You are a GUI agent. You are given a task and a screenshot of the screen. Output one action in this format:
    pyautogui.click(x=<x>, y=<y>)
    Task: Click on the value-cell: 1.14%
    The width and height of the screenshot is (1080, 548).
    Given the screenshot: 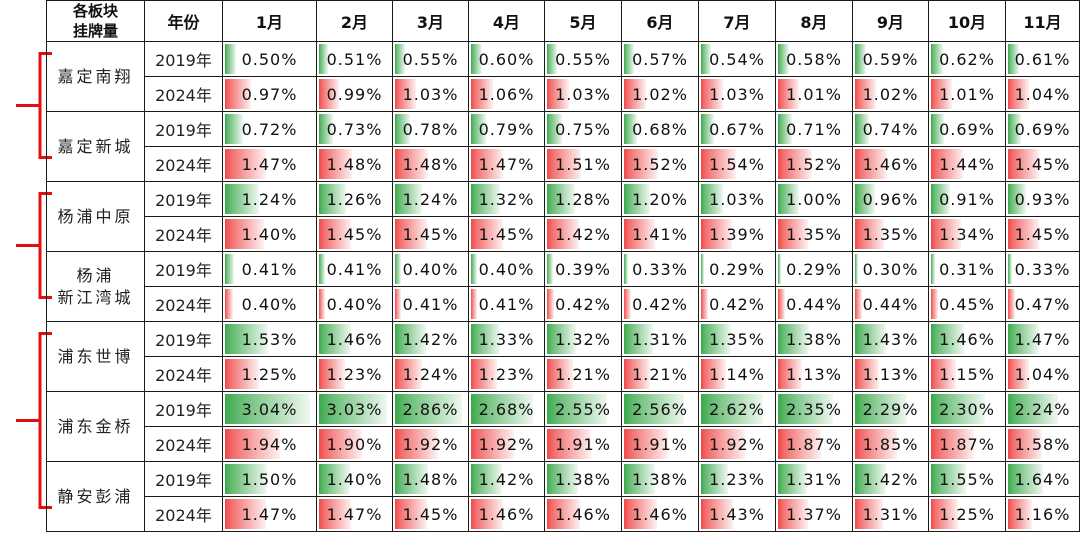 What is the action you would take?
    pyautogui.click(x=737, y=374)
    